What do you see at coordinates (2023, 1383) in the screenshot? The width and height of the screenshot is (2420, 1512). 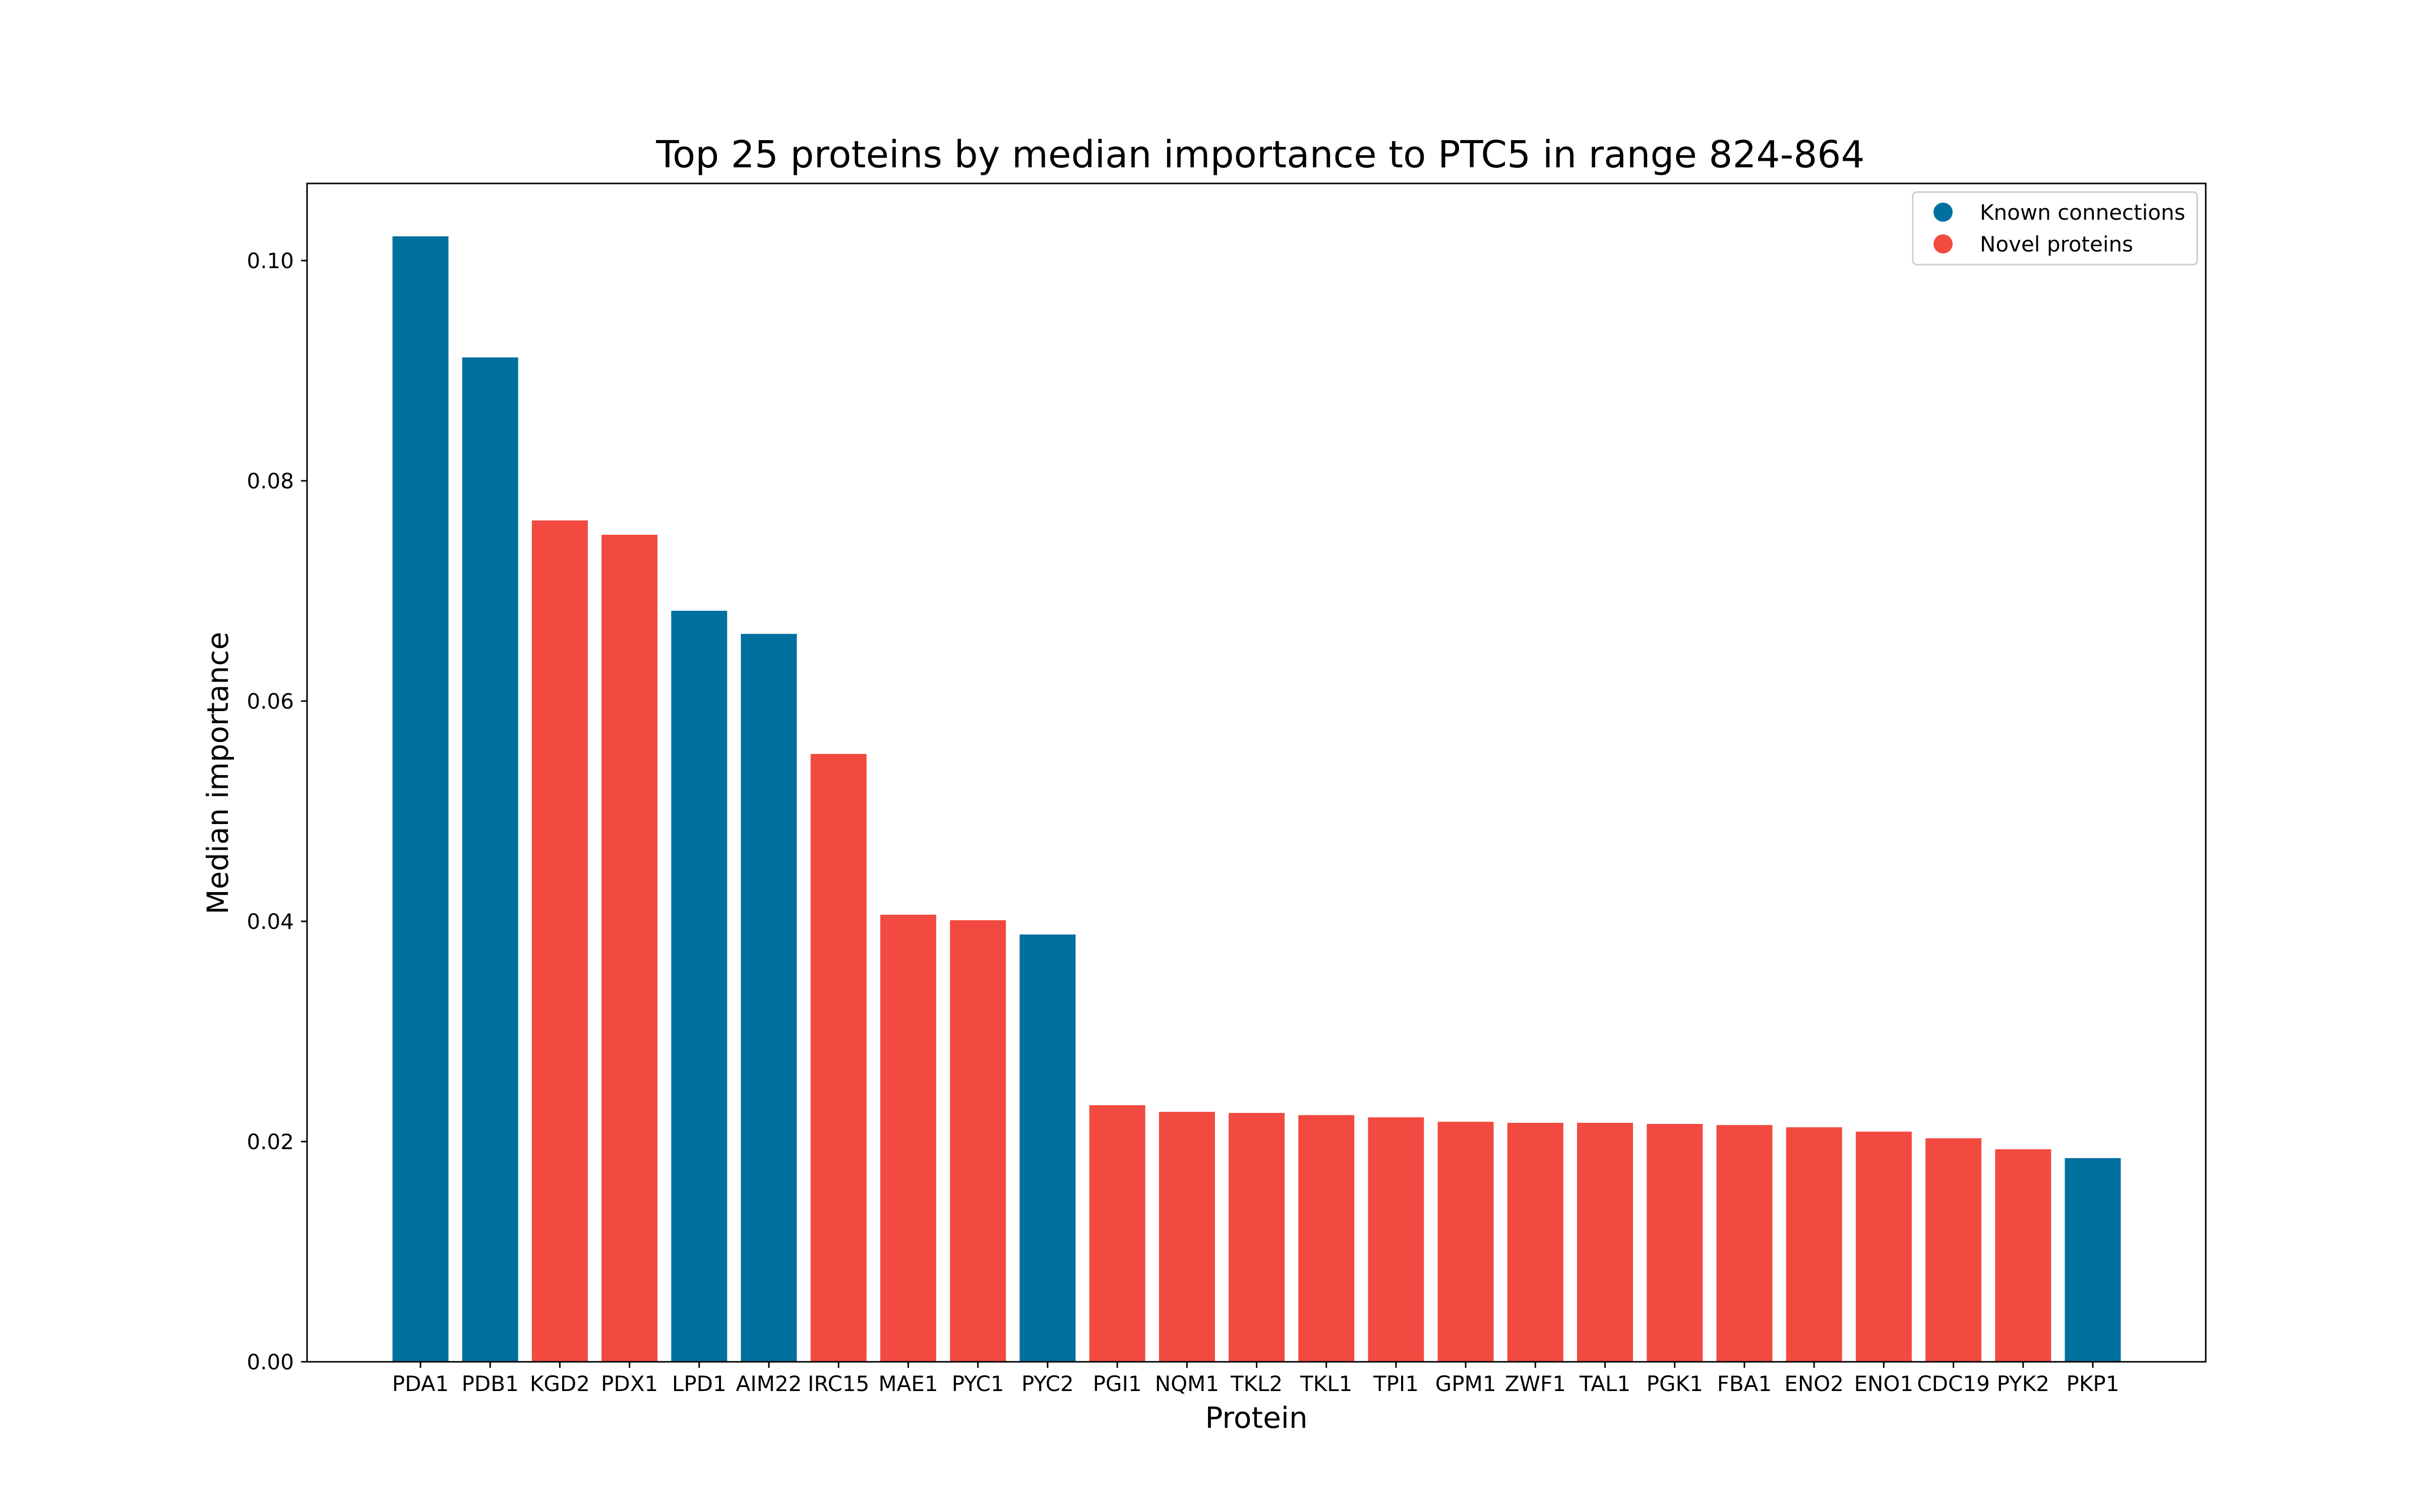 I see `x-tick-label: PYK2` at bounding box center [2023, 1383].